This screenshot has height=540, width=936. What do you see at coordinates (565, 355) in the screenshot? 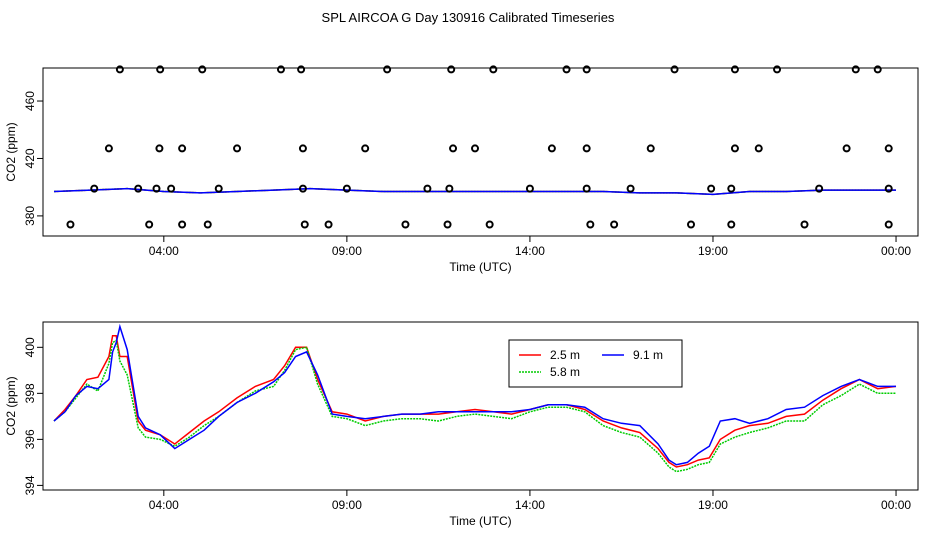
I see `legend-label: 2.5 m` at bounding box center [565, 355].